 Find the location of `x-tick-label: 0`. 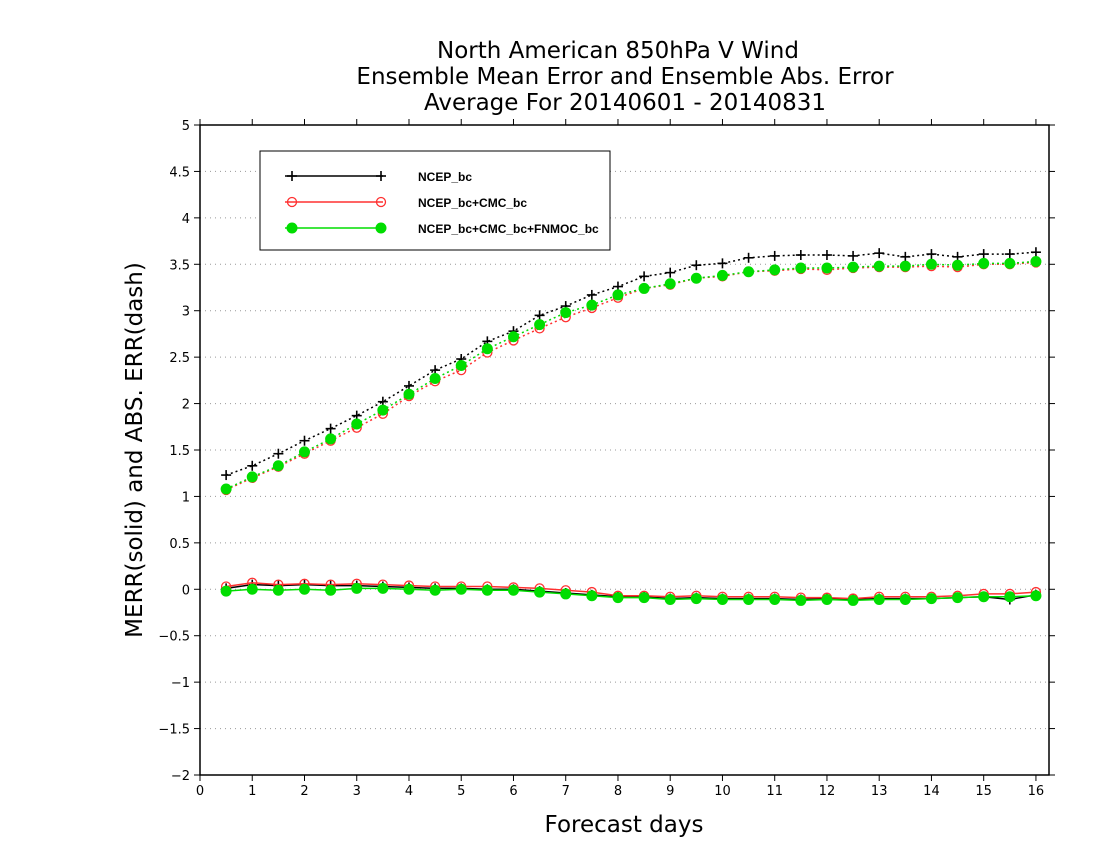

x-tick-label: 0 is located at coordinates (200, 791).